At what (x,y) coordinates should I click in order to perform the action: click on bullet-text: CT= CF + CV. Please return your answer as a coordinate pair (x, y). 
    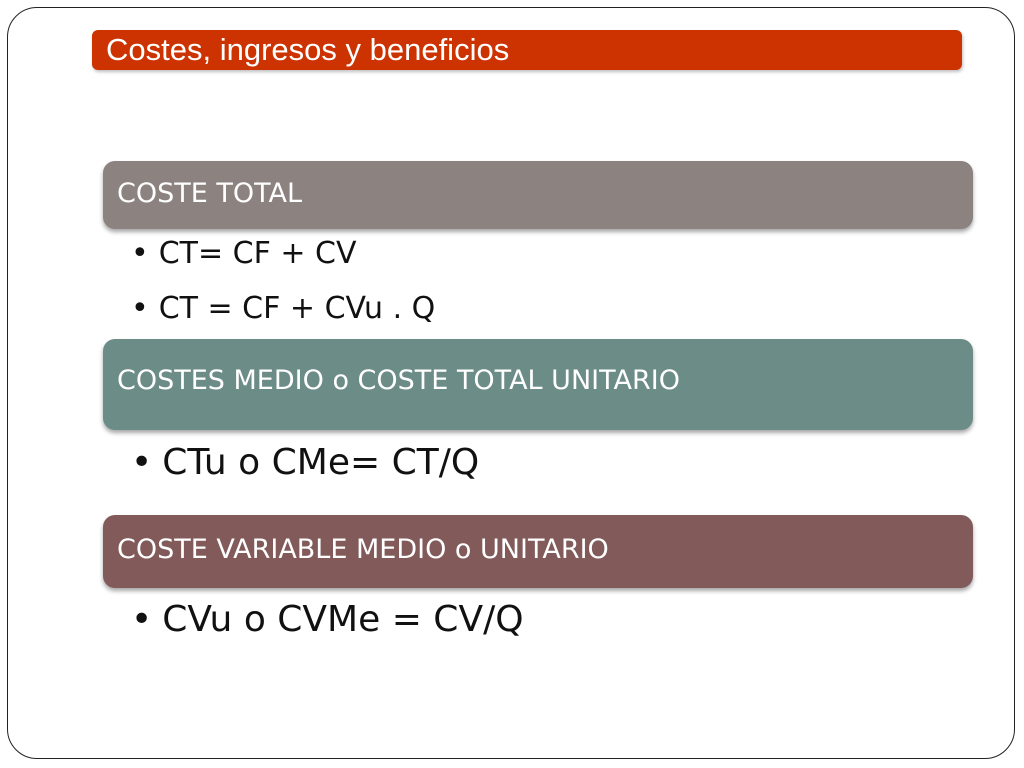
    Looking at the image, I should click on (257, 253).